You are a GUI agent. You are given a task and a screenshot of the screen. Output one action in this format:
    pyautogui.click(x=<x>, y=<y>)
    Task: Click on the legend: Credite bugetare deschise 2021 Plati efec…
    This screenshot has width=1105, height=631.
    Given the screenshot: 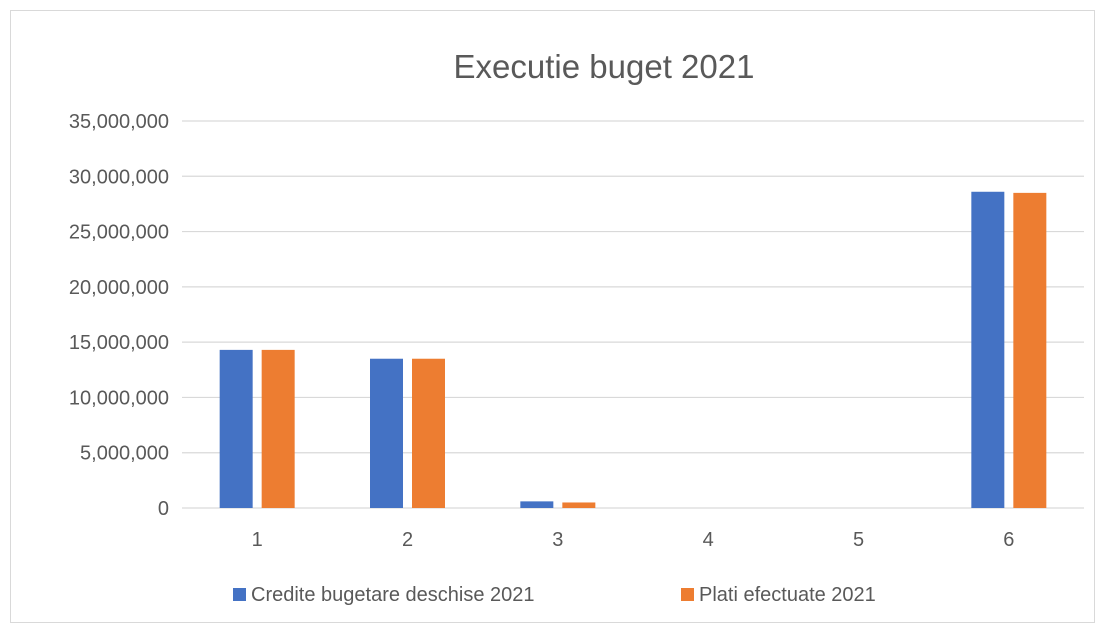 What is the action you would take?
    pyautogui.click(x=554, y=595)
    